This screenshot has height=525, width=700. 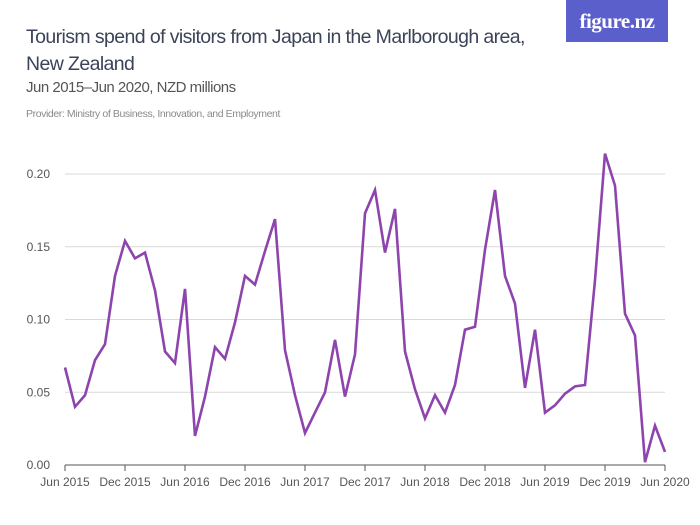 I want to click on data-point: Dec 2017: 0.173, so click(x=365, y=213).